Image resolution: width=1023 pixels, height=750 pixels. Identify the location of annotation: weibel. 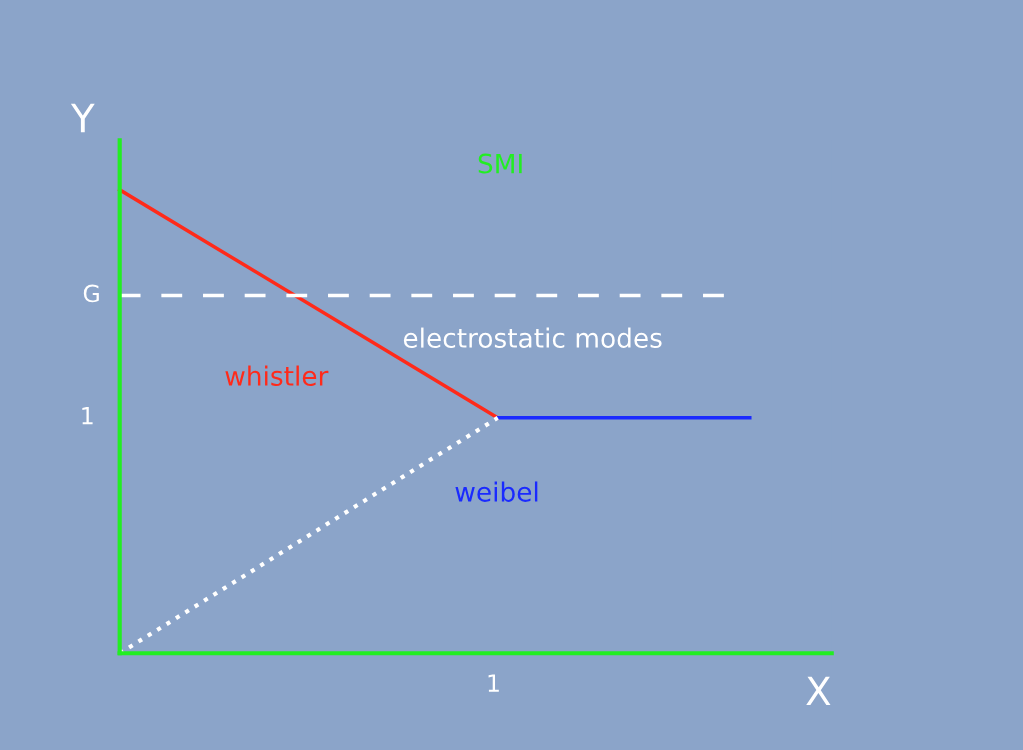
(496, 491).